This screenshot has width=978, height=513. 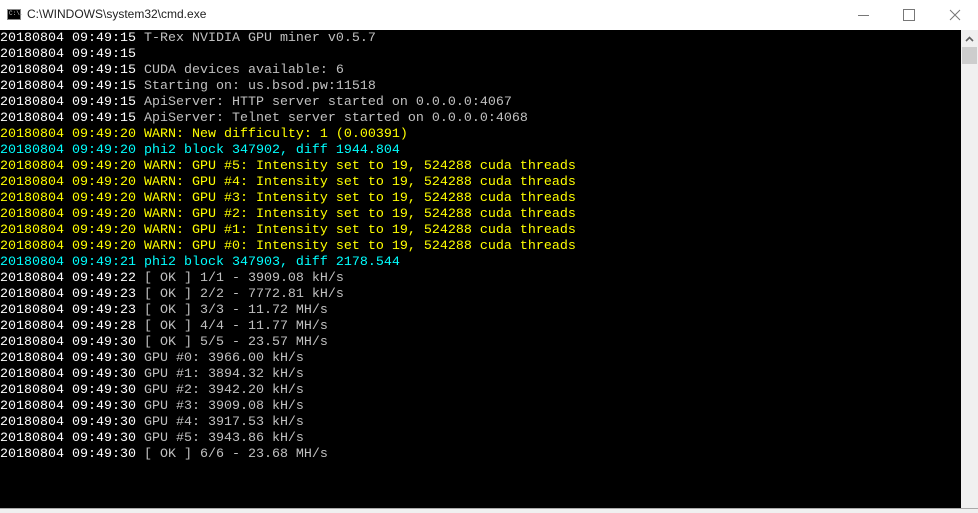 What do you see at coordinates (223, 438) in the screenshot?
I see `line-message: GPU #5: 3943.86 kH/s` at bounding box center [223, 438].